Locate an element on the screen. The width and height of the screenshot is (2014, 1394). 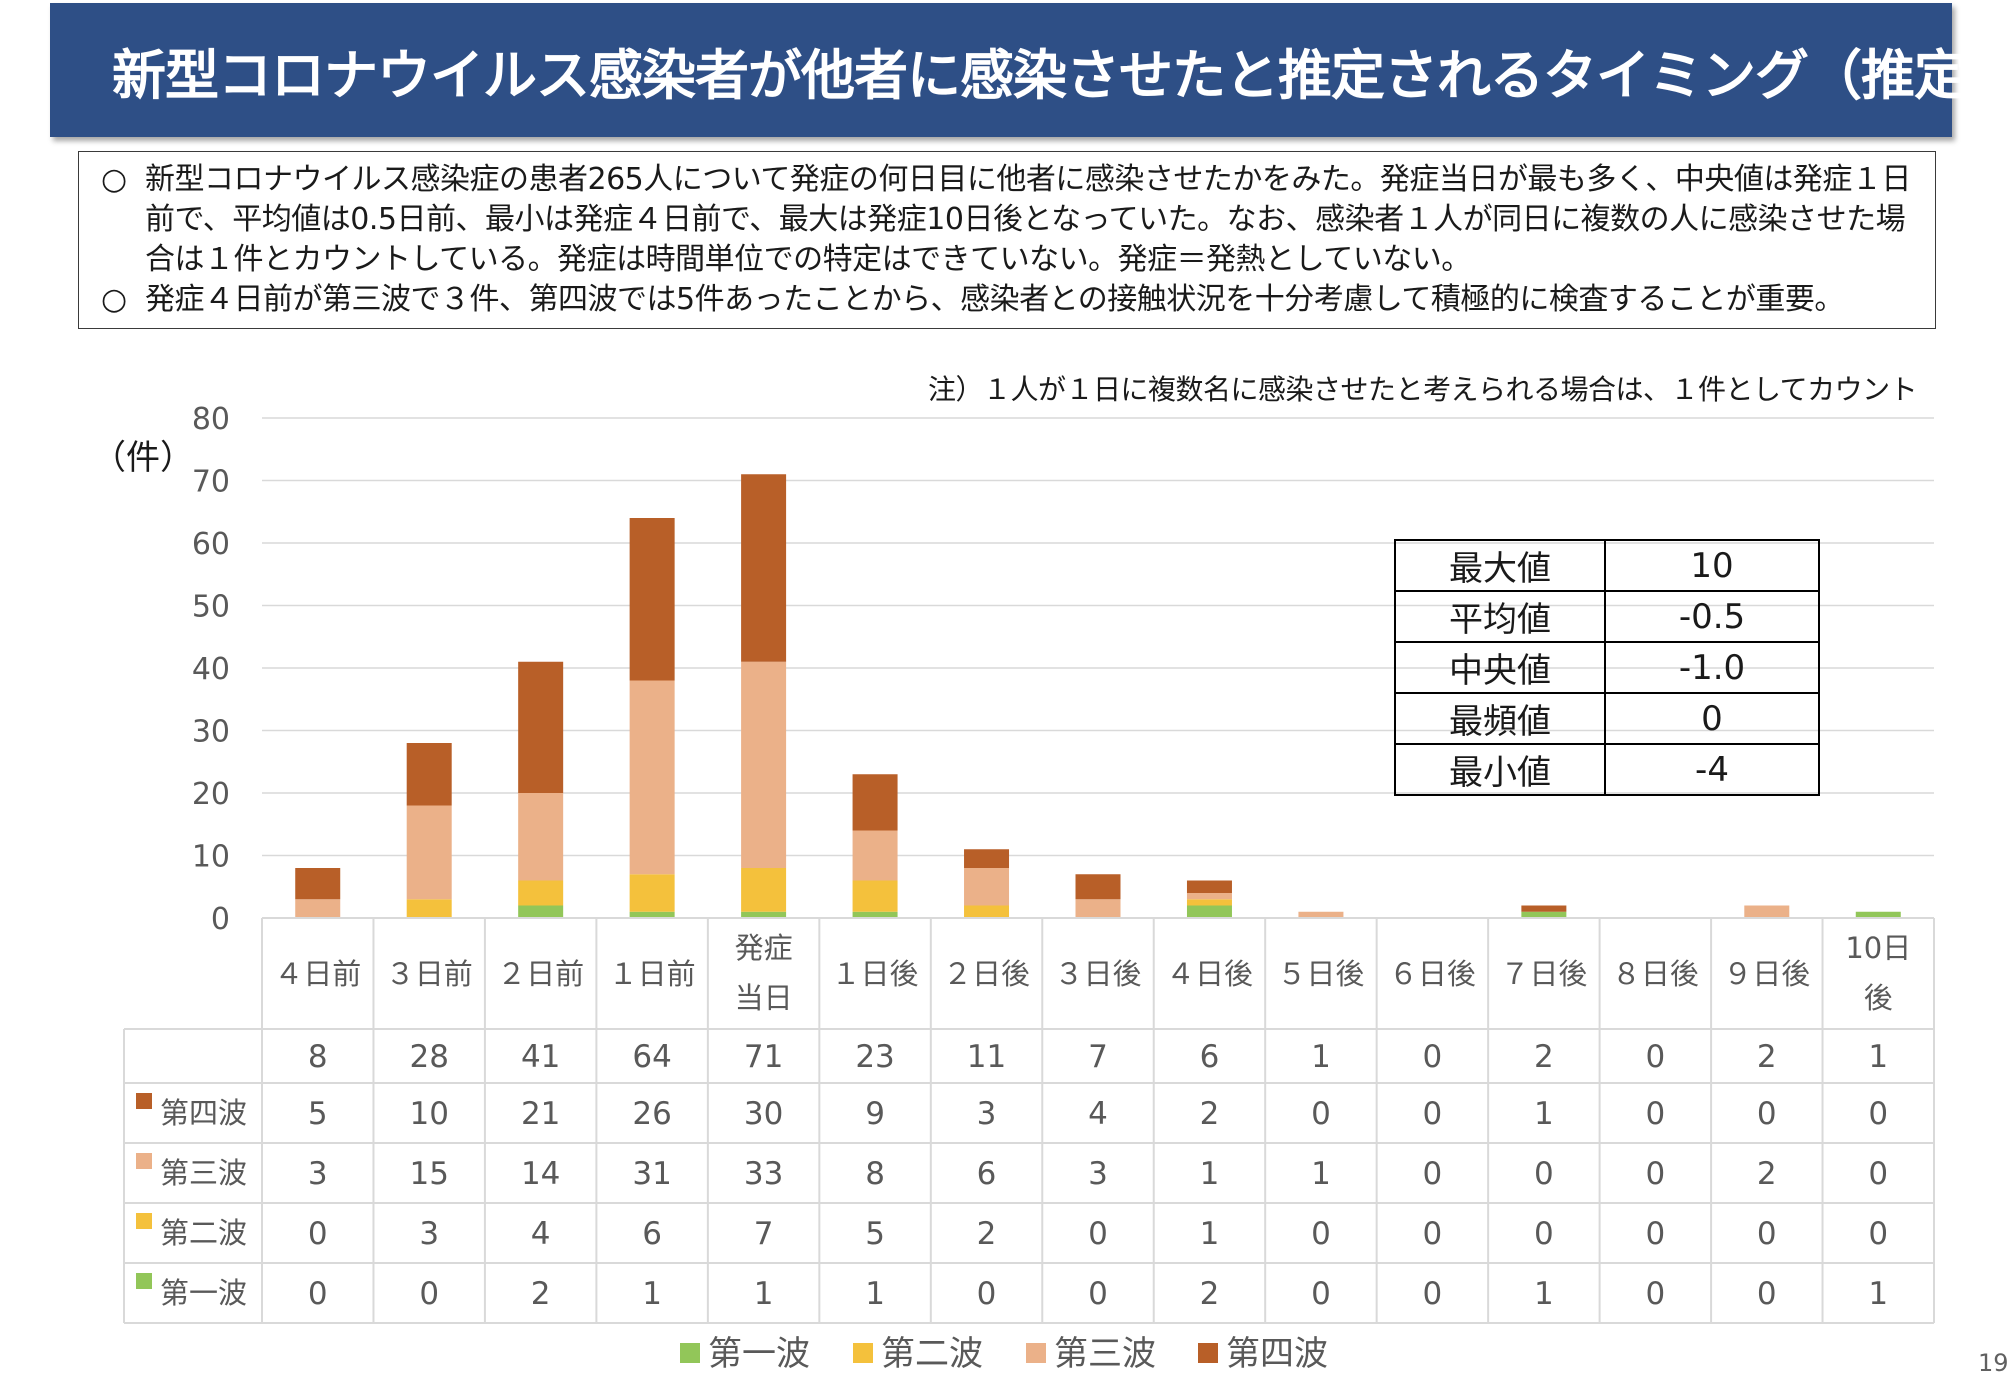
total-value: 7 is located at coordinates (1098, 1057).